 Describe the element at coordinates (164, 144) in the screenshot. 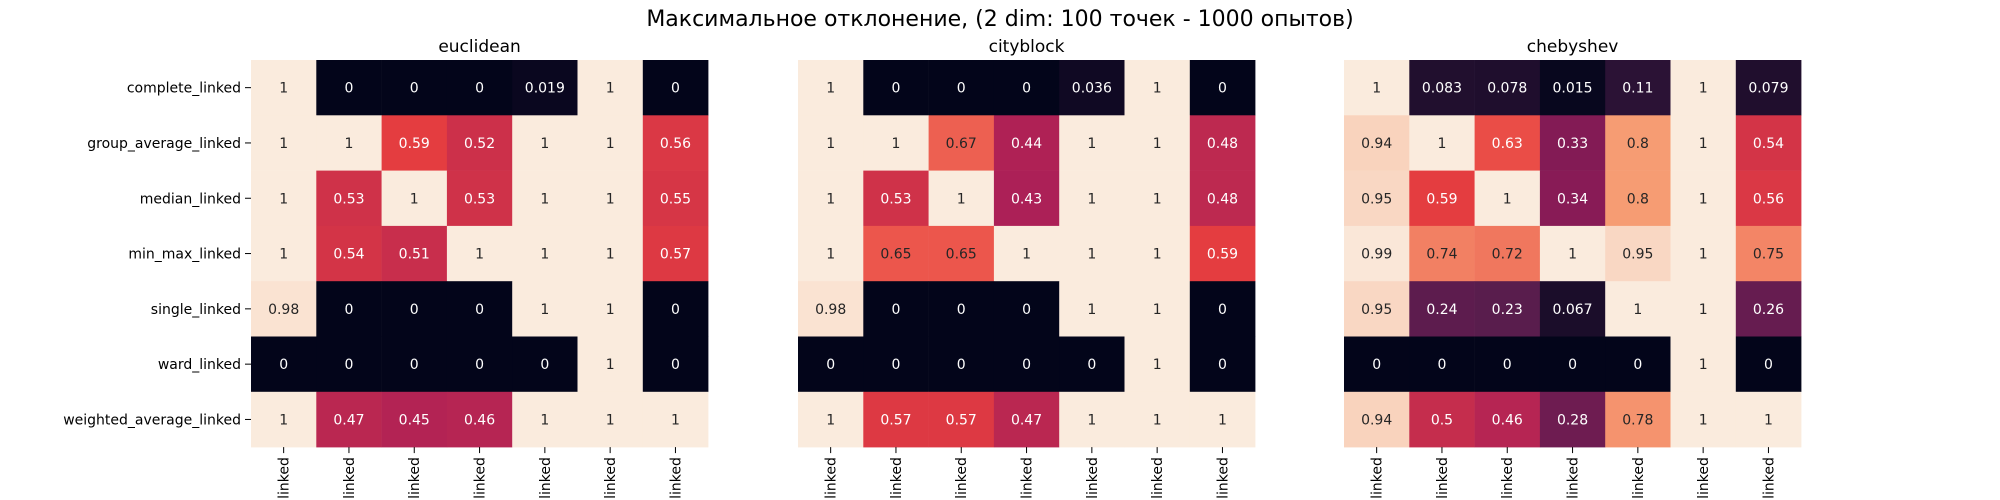

I see `y-tick-label: group_average_linked` at that location.